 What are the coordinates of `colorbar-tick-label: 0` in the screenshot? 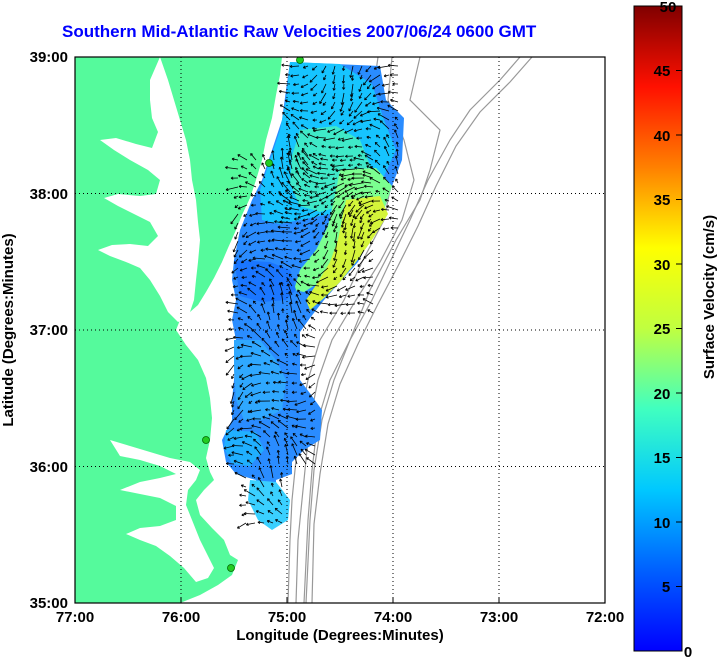 It's located at (688, 651).